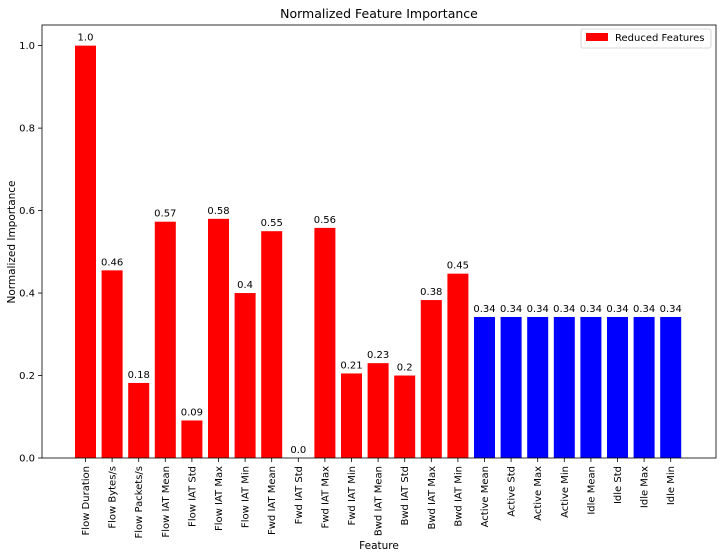 The width and height of the screenshot is (720, 558). I want to click on x-tick-label: Idle Max, so click(645, 487).